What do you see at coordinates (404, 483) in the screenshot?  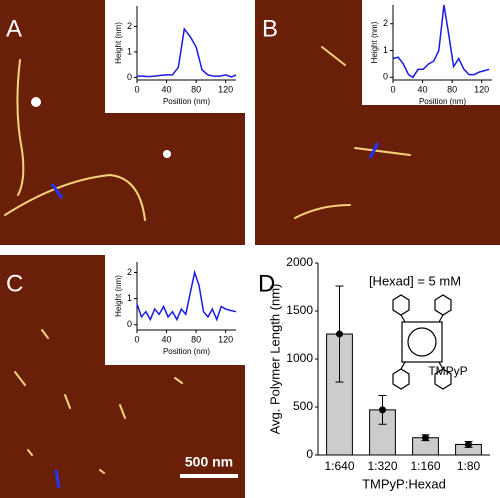 I see `x-axis-label: TMPyP:Hexad` at bounding box center [404, 483].